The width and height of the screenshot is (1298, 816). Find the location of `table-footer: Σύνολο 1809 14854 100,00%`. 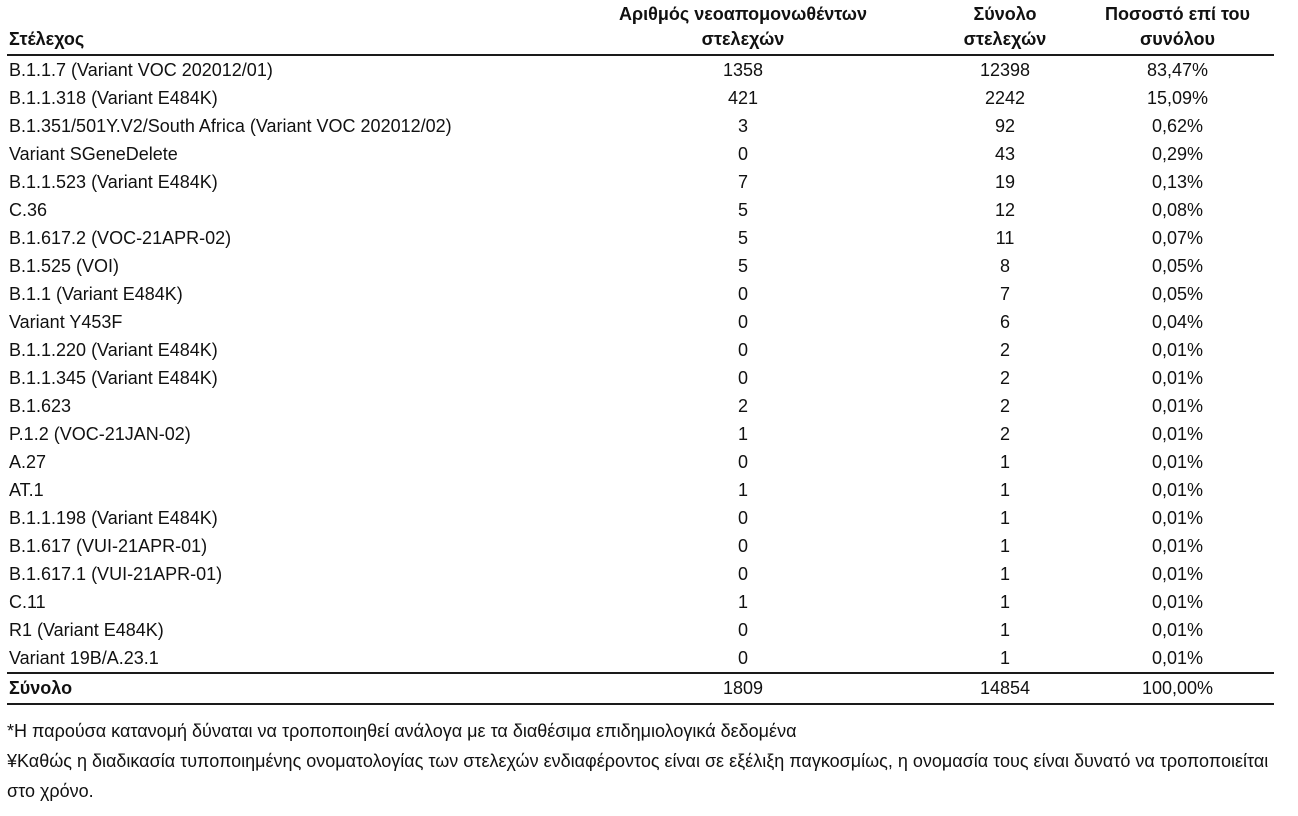

table-footer: Σύνολο 1809 14854 100,00% is located at coordinates (640, 688).